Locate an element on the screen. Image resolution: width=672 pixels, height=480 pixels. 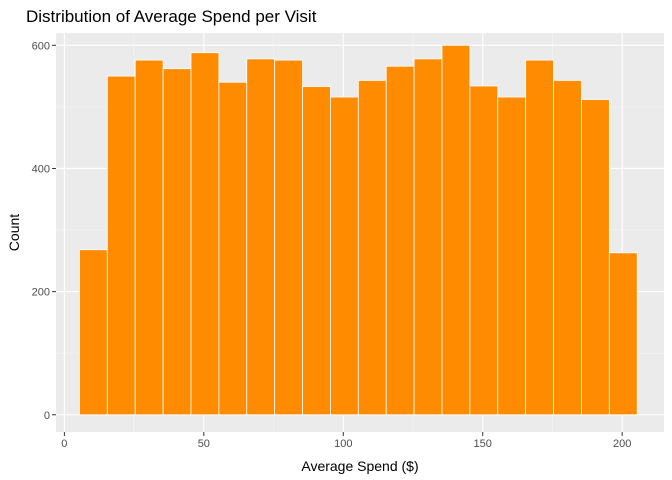
y-tick-label: 200 is located at coordinates (41, 293).